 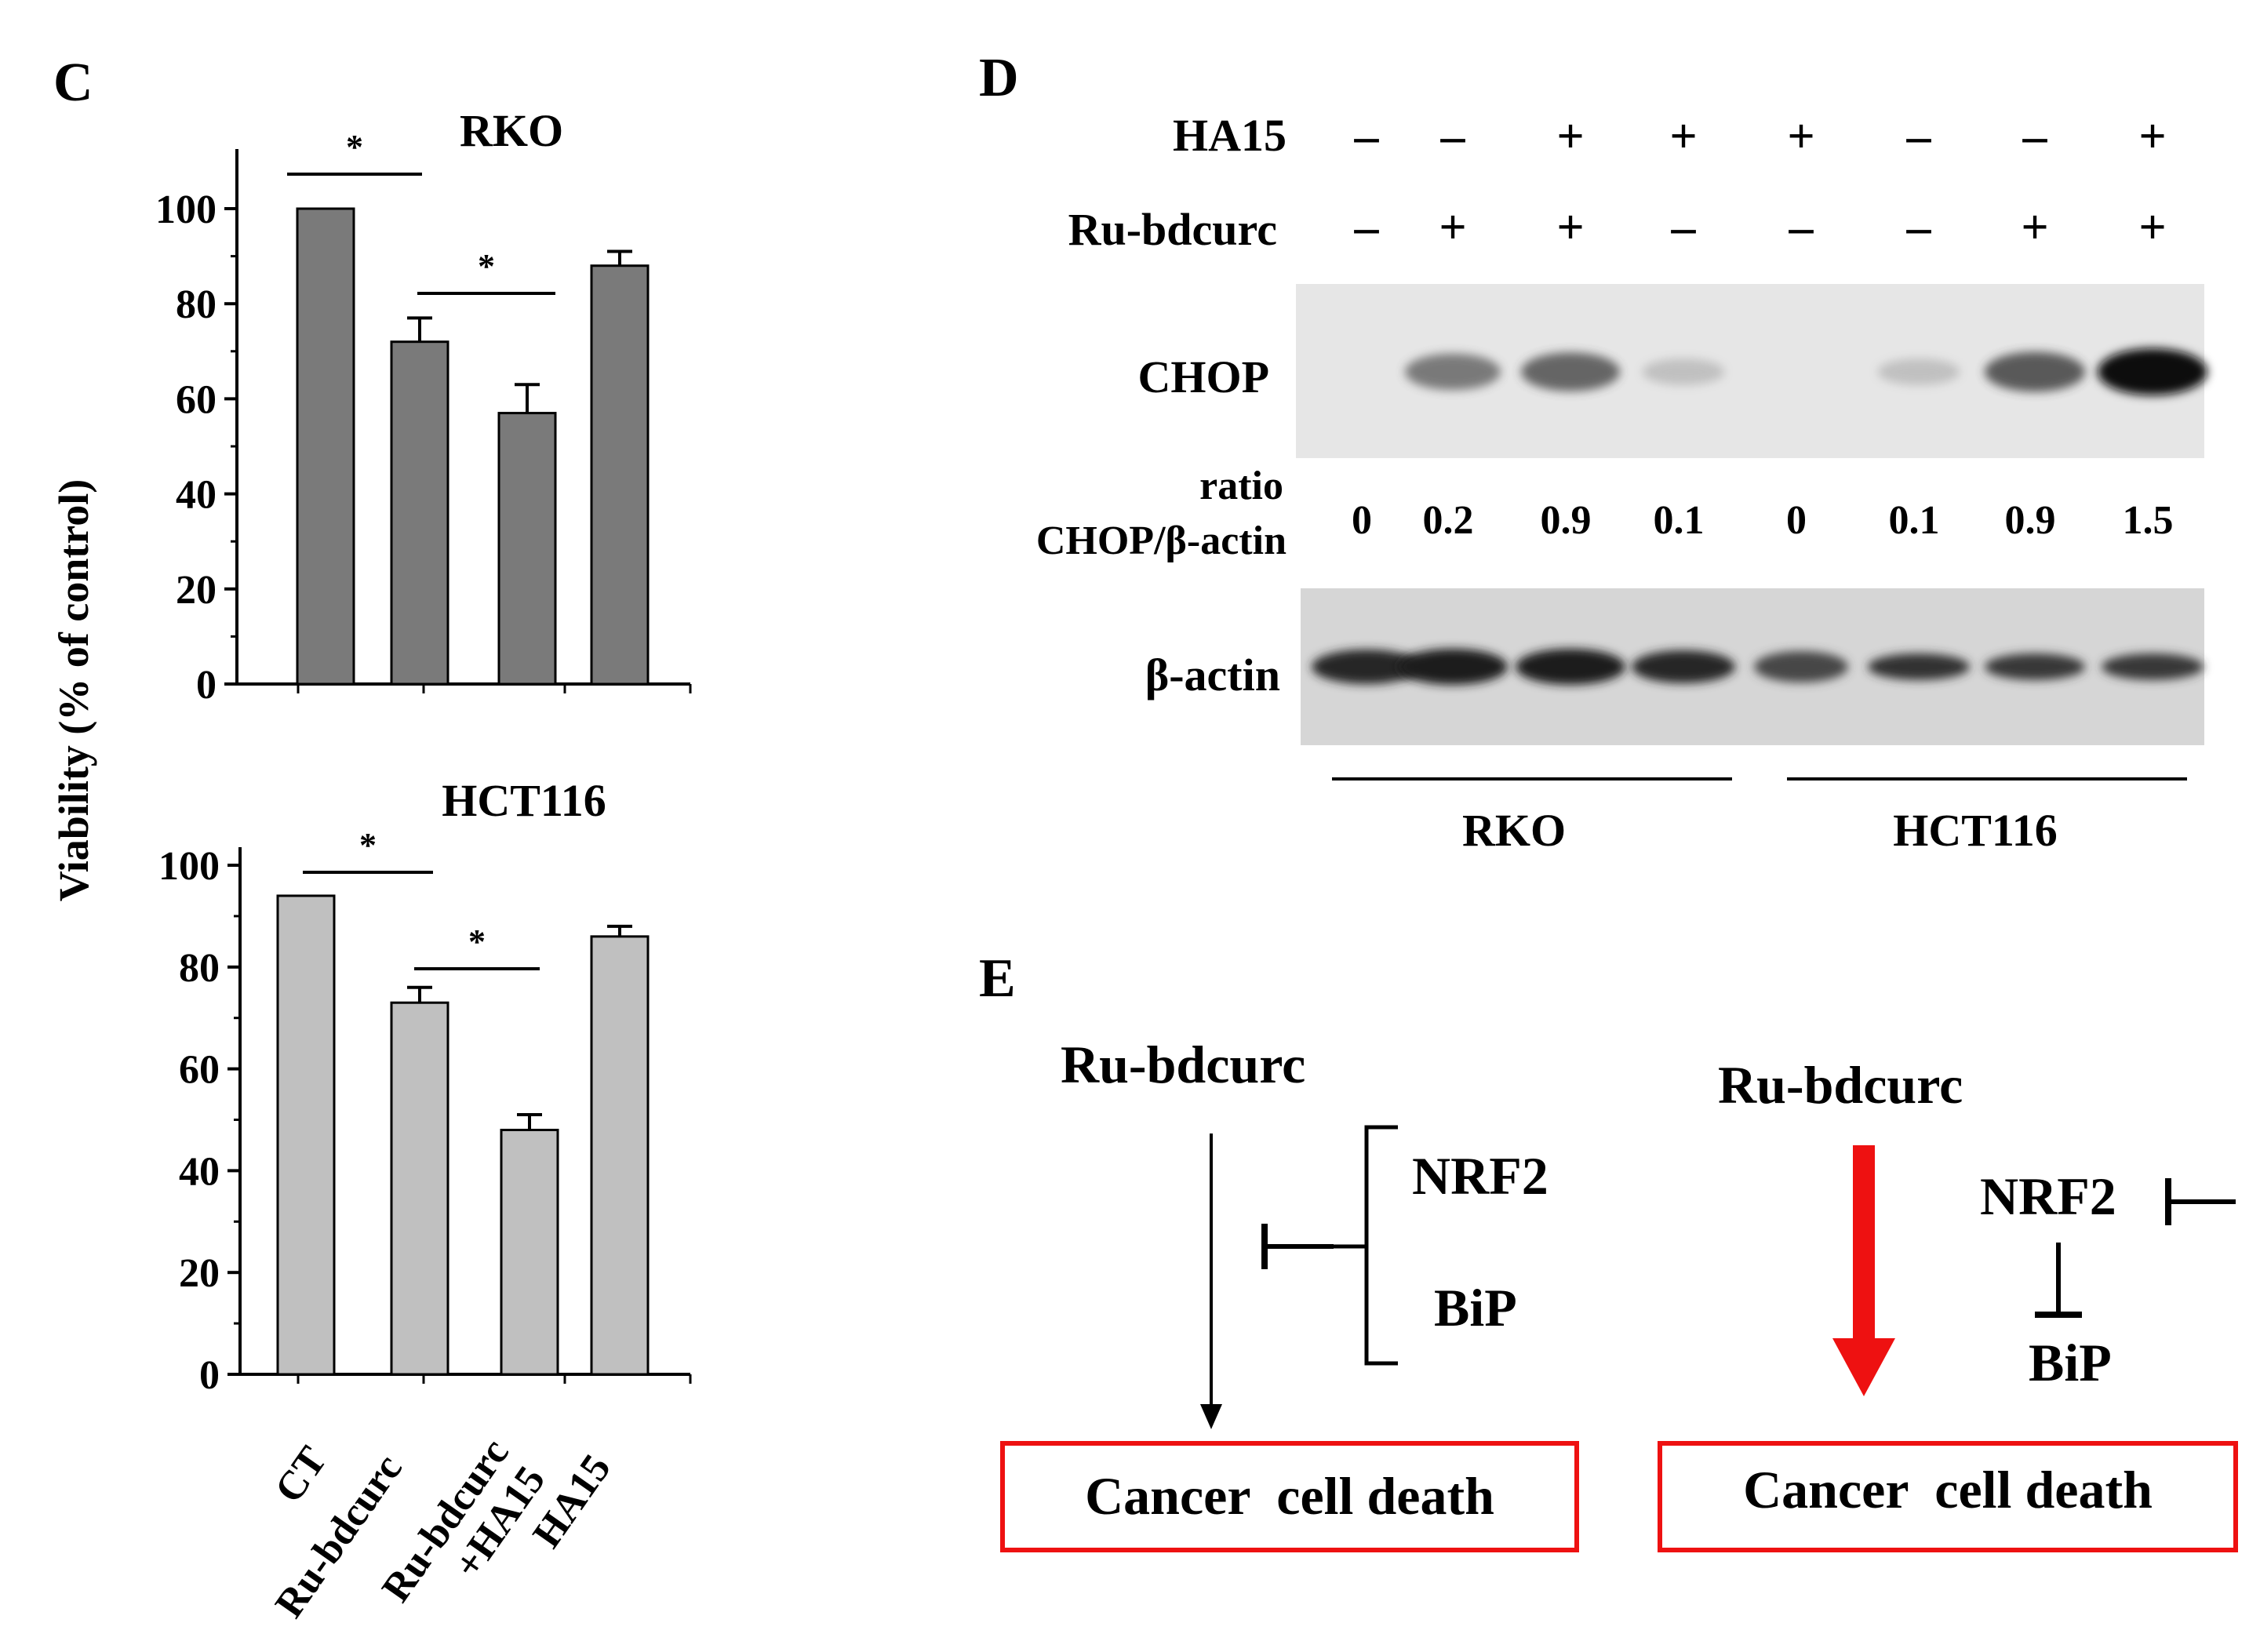 I want to click on hct116-y-tick-label-60: 60, so click(x=200, y=1071).